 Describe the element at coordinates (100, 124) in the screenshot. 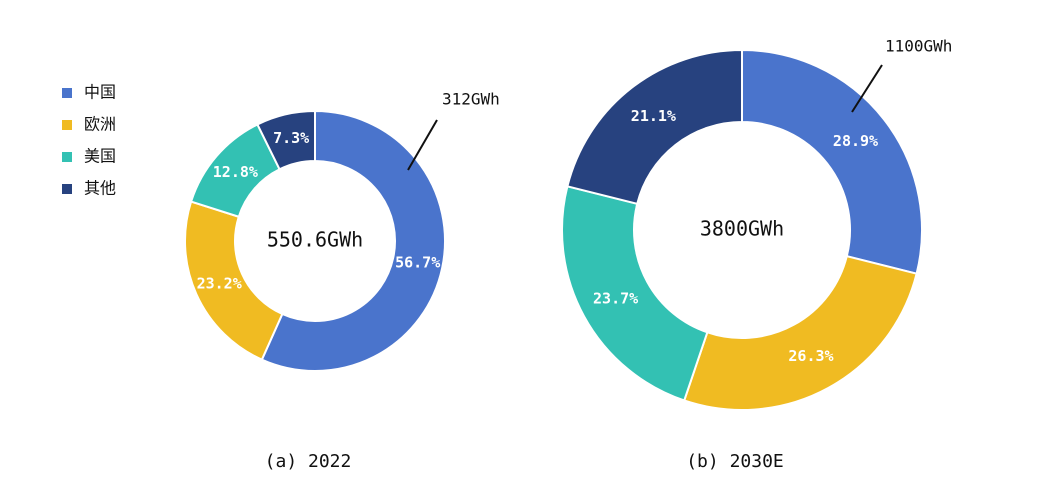

I see `legend-label: 欧洲` at that location.